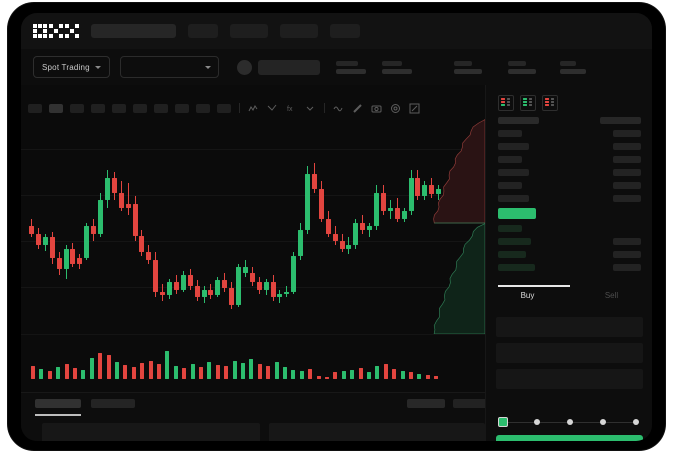 Image resolution: width=673 pixels, height=453 pixels. What do you see at coordinates (291, 108) in the screenshot?
I see `indicator-icon: fx` at bounding box center [291, 108].